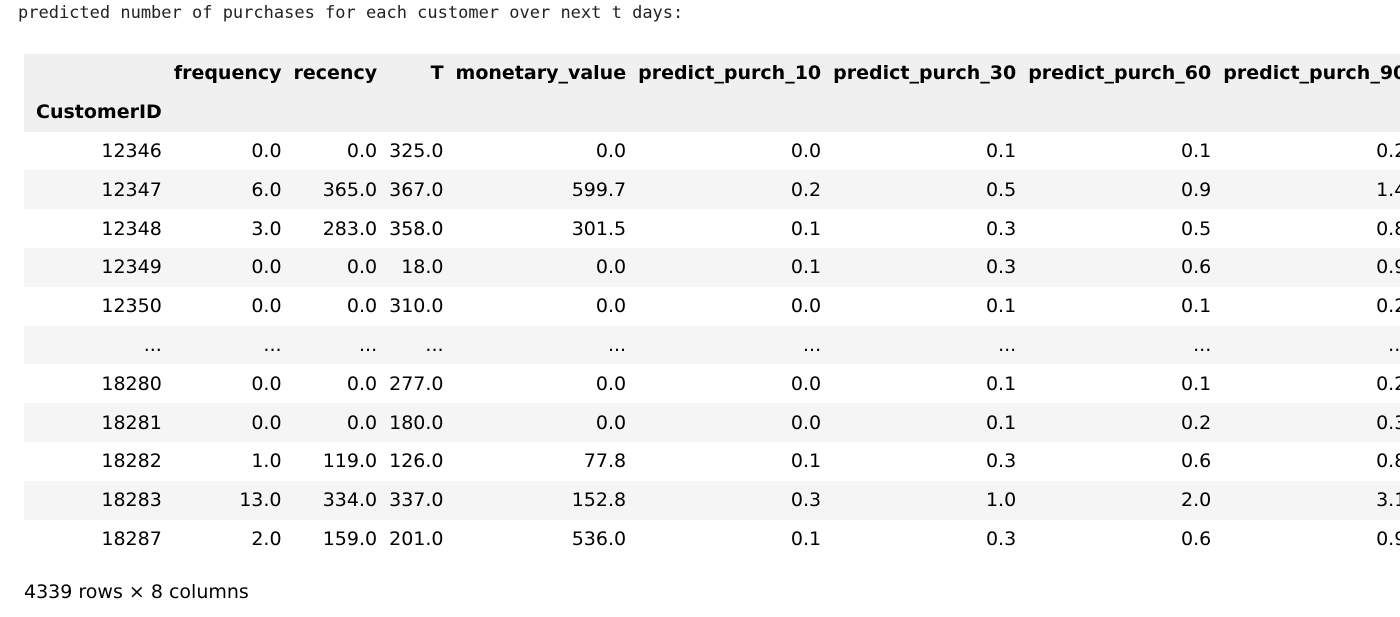 This screenshot has height=617, width=1400. I want to click on table-row: 12348 3.0 283.0 358.0 301.5 0.1 0.3 0.5 0.8, so click(712, 228).